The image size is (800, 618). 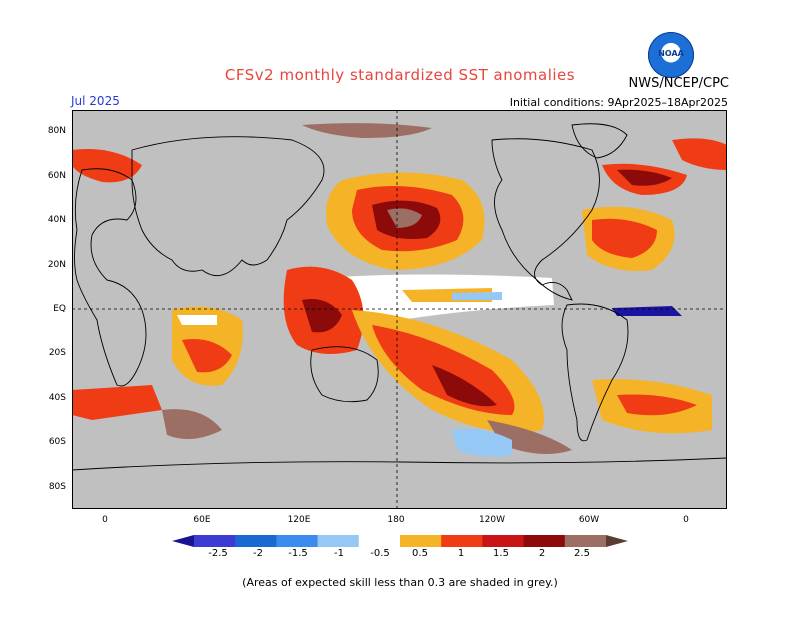 What do you see at coordinates (618, 102) in the screenshot?
I see `initial-conditions: Initial conditions: 9Apr2025–18Apr2025` at bounding box center [618, 102].